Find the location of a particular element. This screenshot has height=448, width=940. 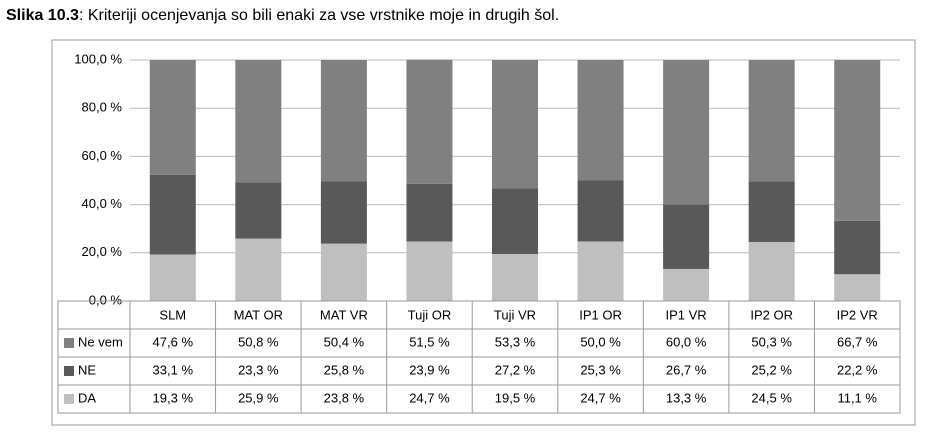

legend-label: Ne vem is located at coordinates (100, 341).